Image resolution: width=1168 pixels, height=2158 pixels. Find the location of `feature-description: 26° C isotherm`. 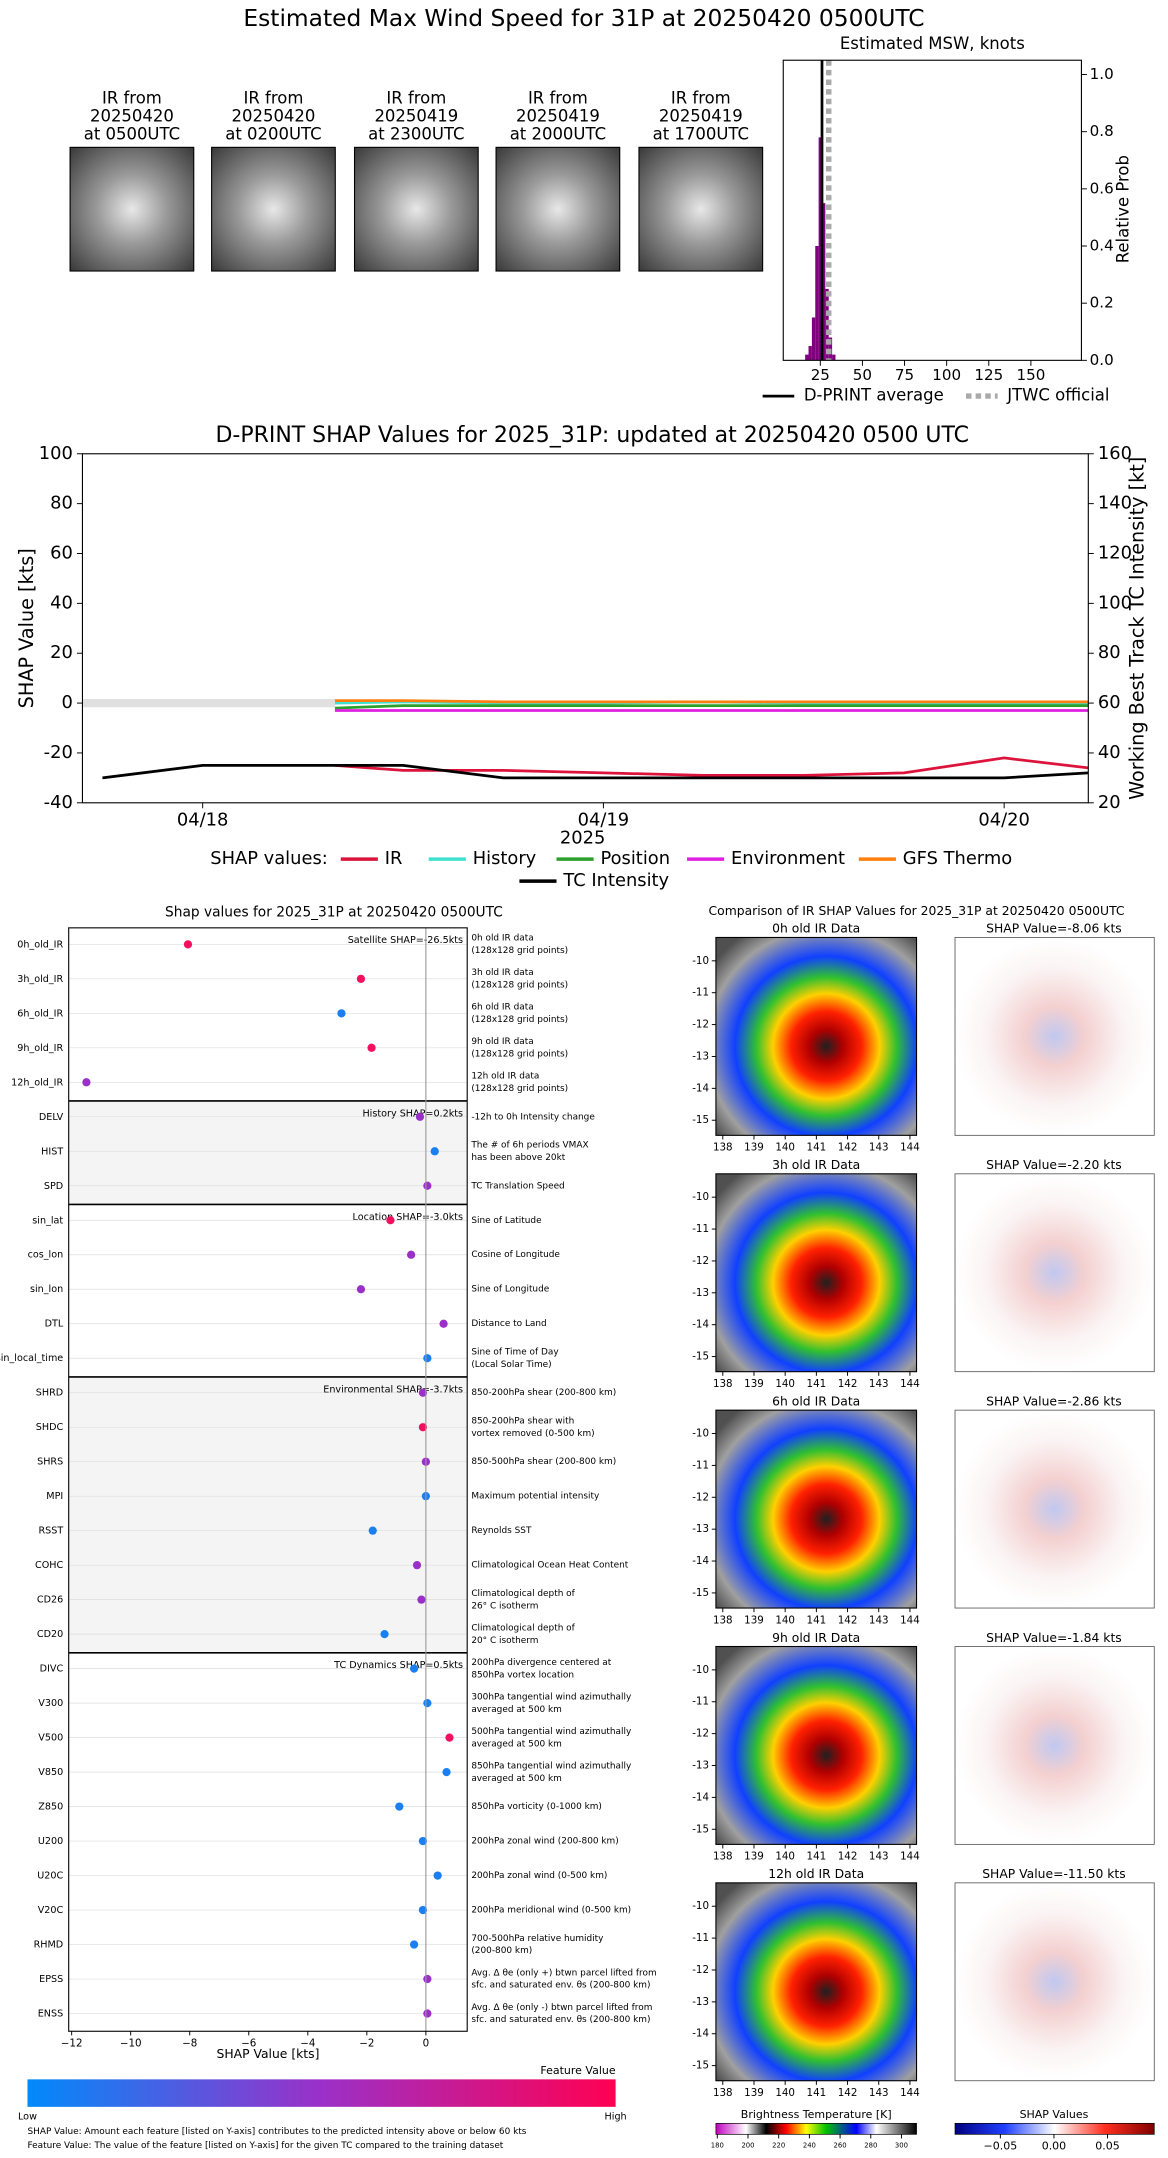

feature-description: 26° C isotherm is located at coordinates (504, 1606).